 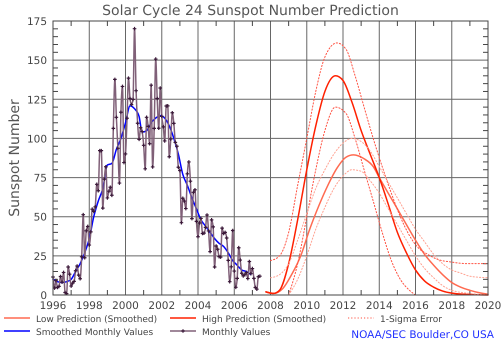 What do you see at coordinates (95, 333) in the screenshot?
I see `legend-label: Smoothed Monthly Values` at bounding box center [95, 333].